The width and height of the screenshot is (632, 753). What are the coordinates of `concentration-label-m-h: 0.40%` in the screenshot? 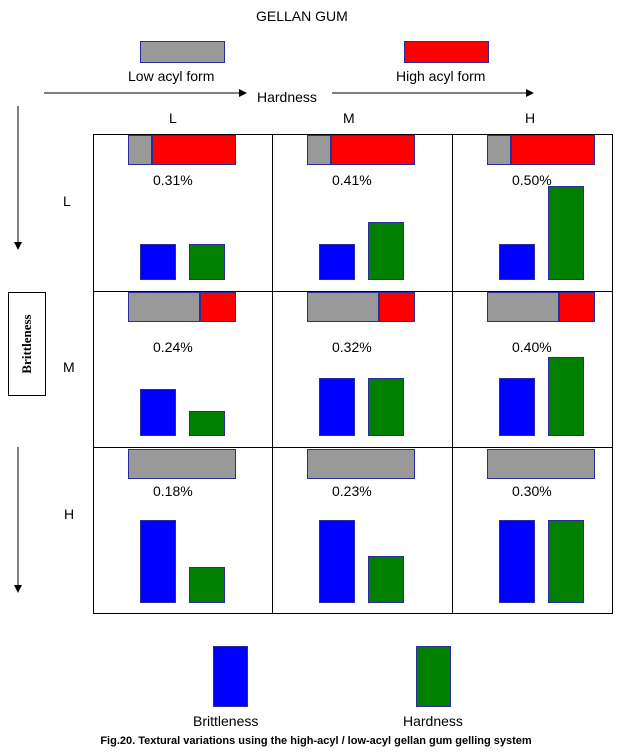 It's located at (532, 347).